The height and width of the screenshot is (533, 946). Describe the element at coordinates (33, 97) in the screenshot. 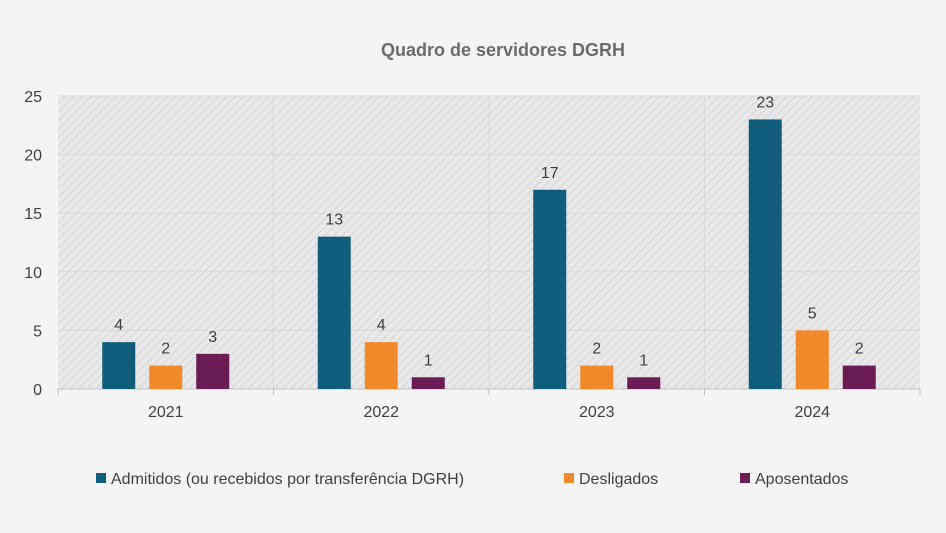

I see `y-tick-label: 25` at that location.